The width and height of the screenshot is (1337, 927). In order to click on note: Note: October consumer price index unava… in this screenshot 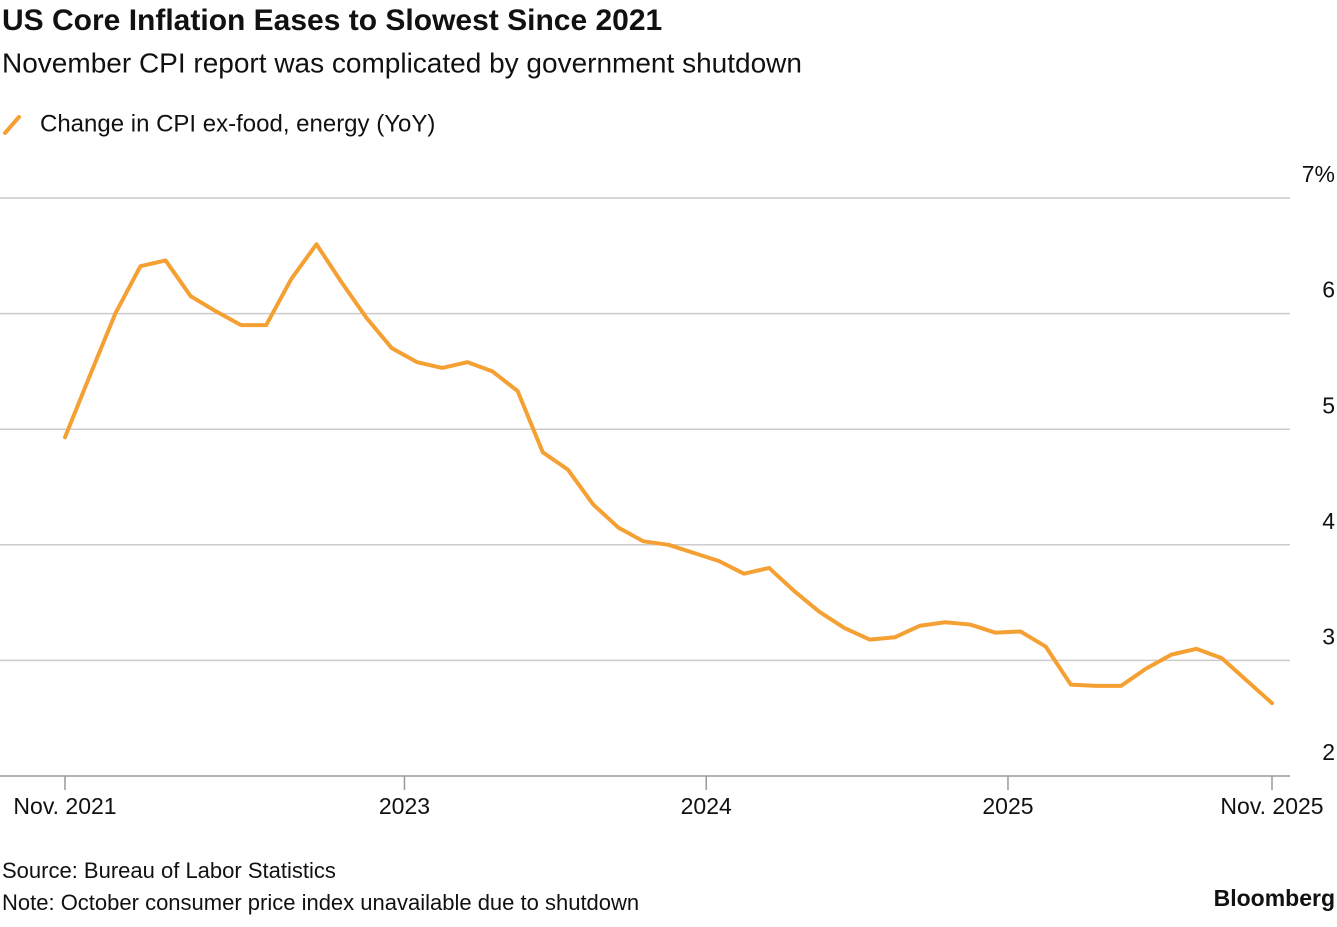, I will do `click(320, 902)`.